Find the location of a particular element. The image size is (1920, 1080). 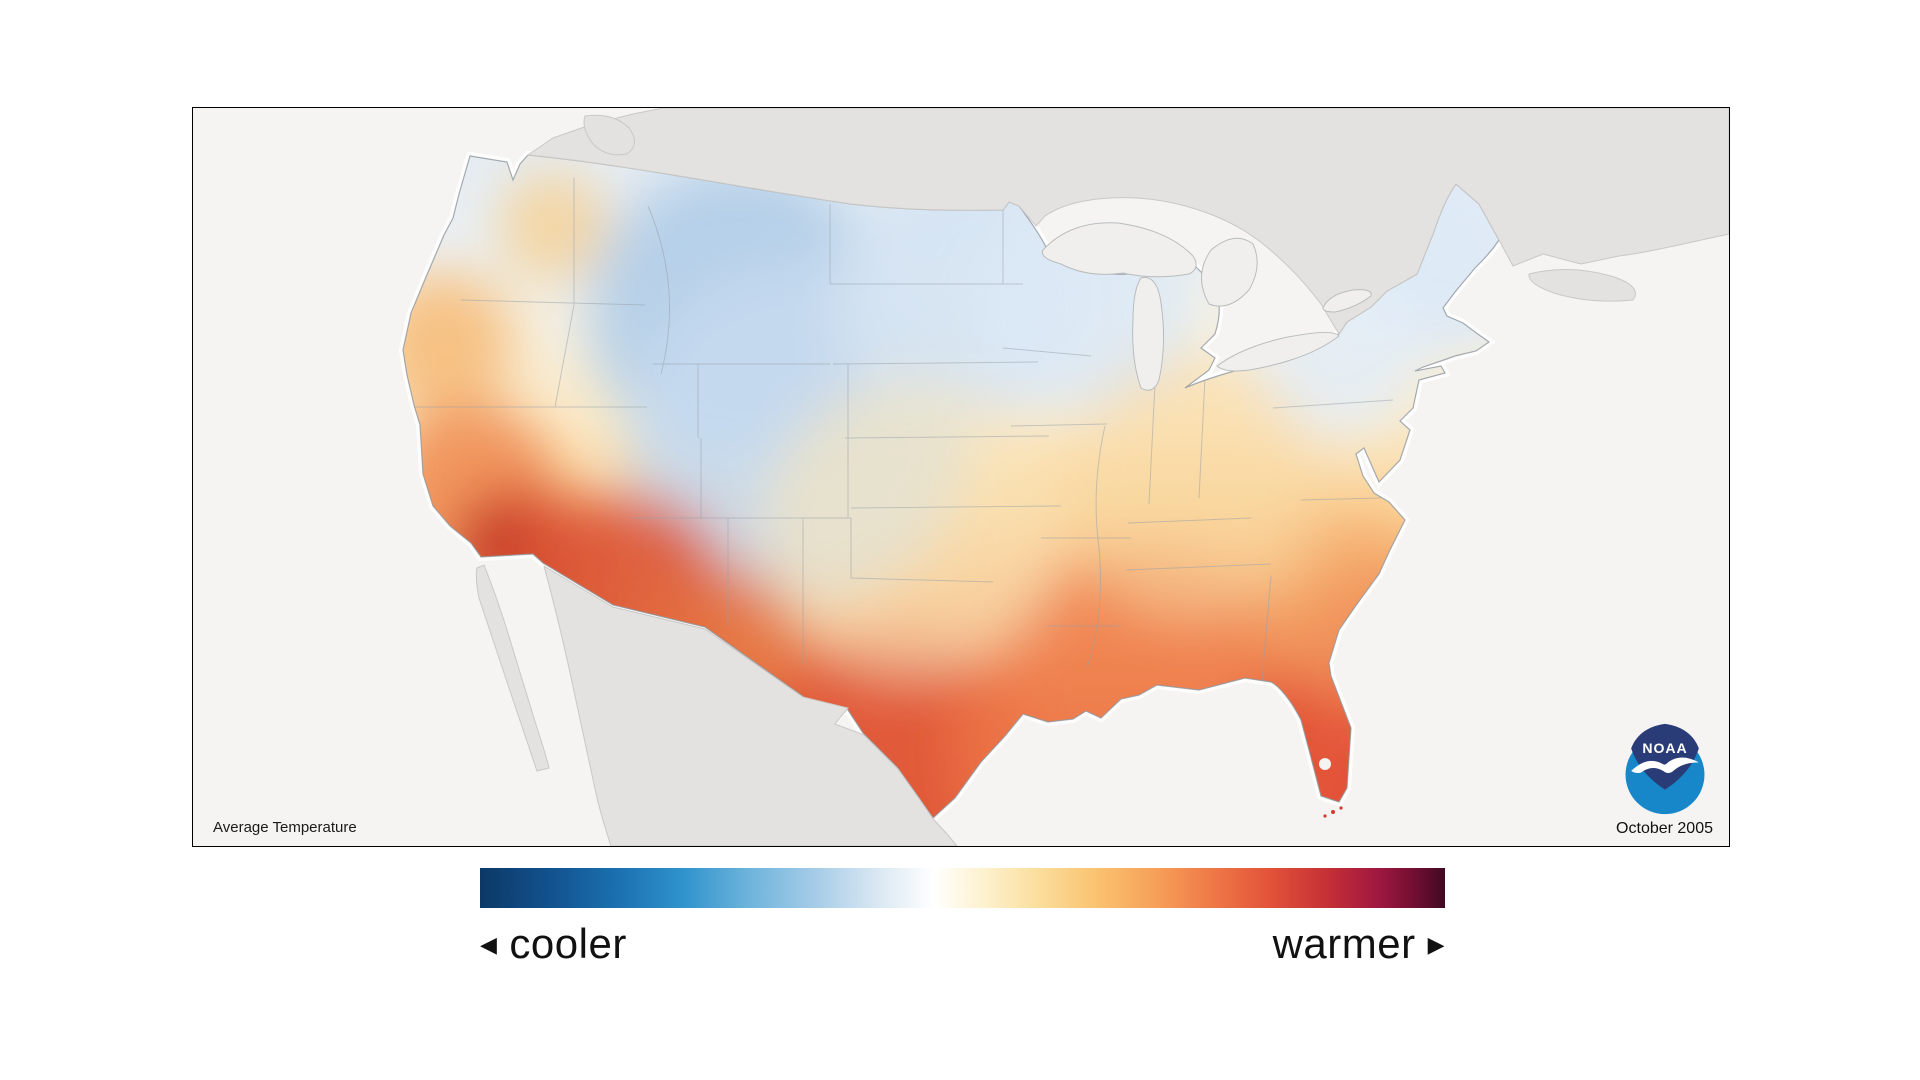

lake-okeechobee is located at coordinates (1325, 764).